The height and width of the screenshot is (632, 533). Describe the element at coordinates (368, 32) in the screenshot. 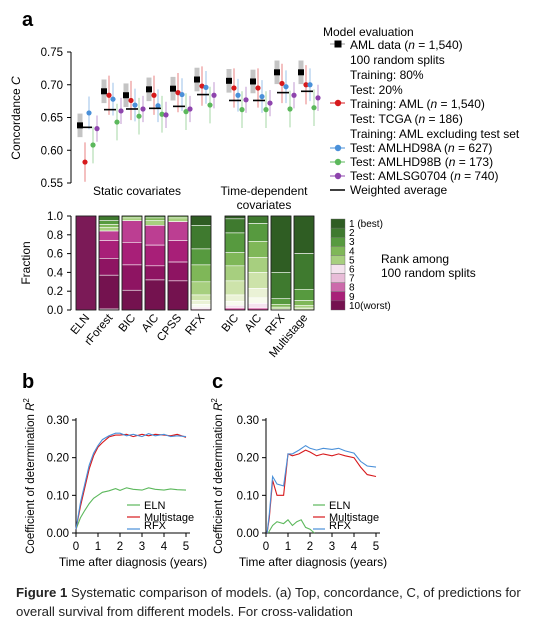

I see `legend-title: Model evaluation` at that location.